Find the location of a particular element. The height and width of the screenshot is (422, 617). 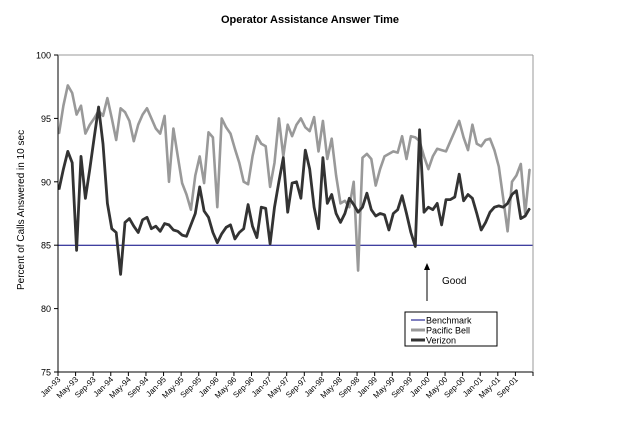

y-tick-label: 90 is located at coordinates (46, 182).